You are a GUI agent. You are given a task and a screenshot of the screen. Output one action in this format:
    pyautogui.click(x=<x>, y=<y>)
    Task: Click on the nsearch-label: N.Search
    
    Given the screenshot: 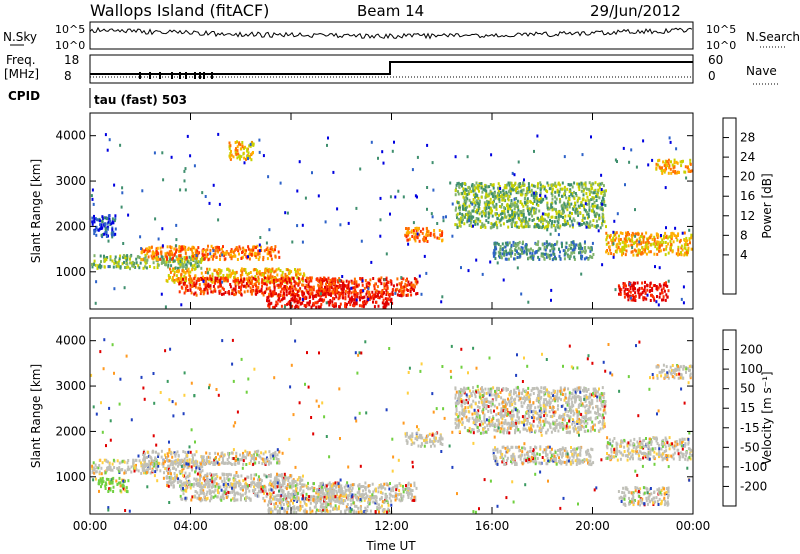 What is the action you would take?
    pyautogui.click(x=773, y=37)
    